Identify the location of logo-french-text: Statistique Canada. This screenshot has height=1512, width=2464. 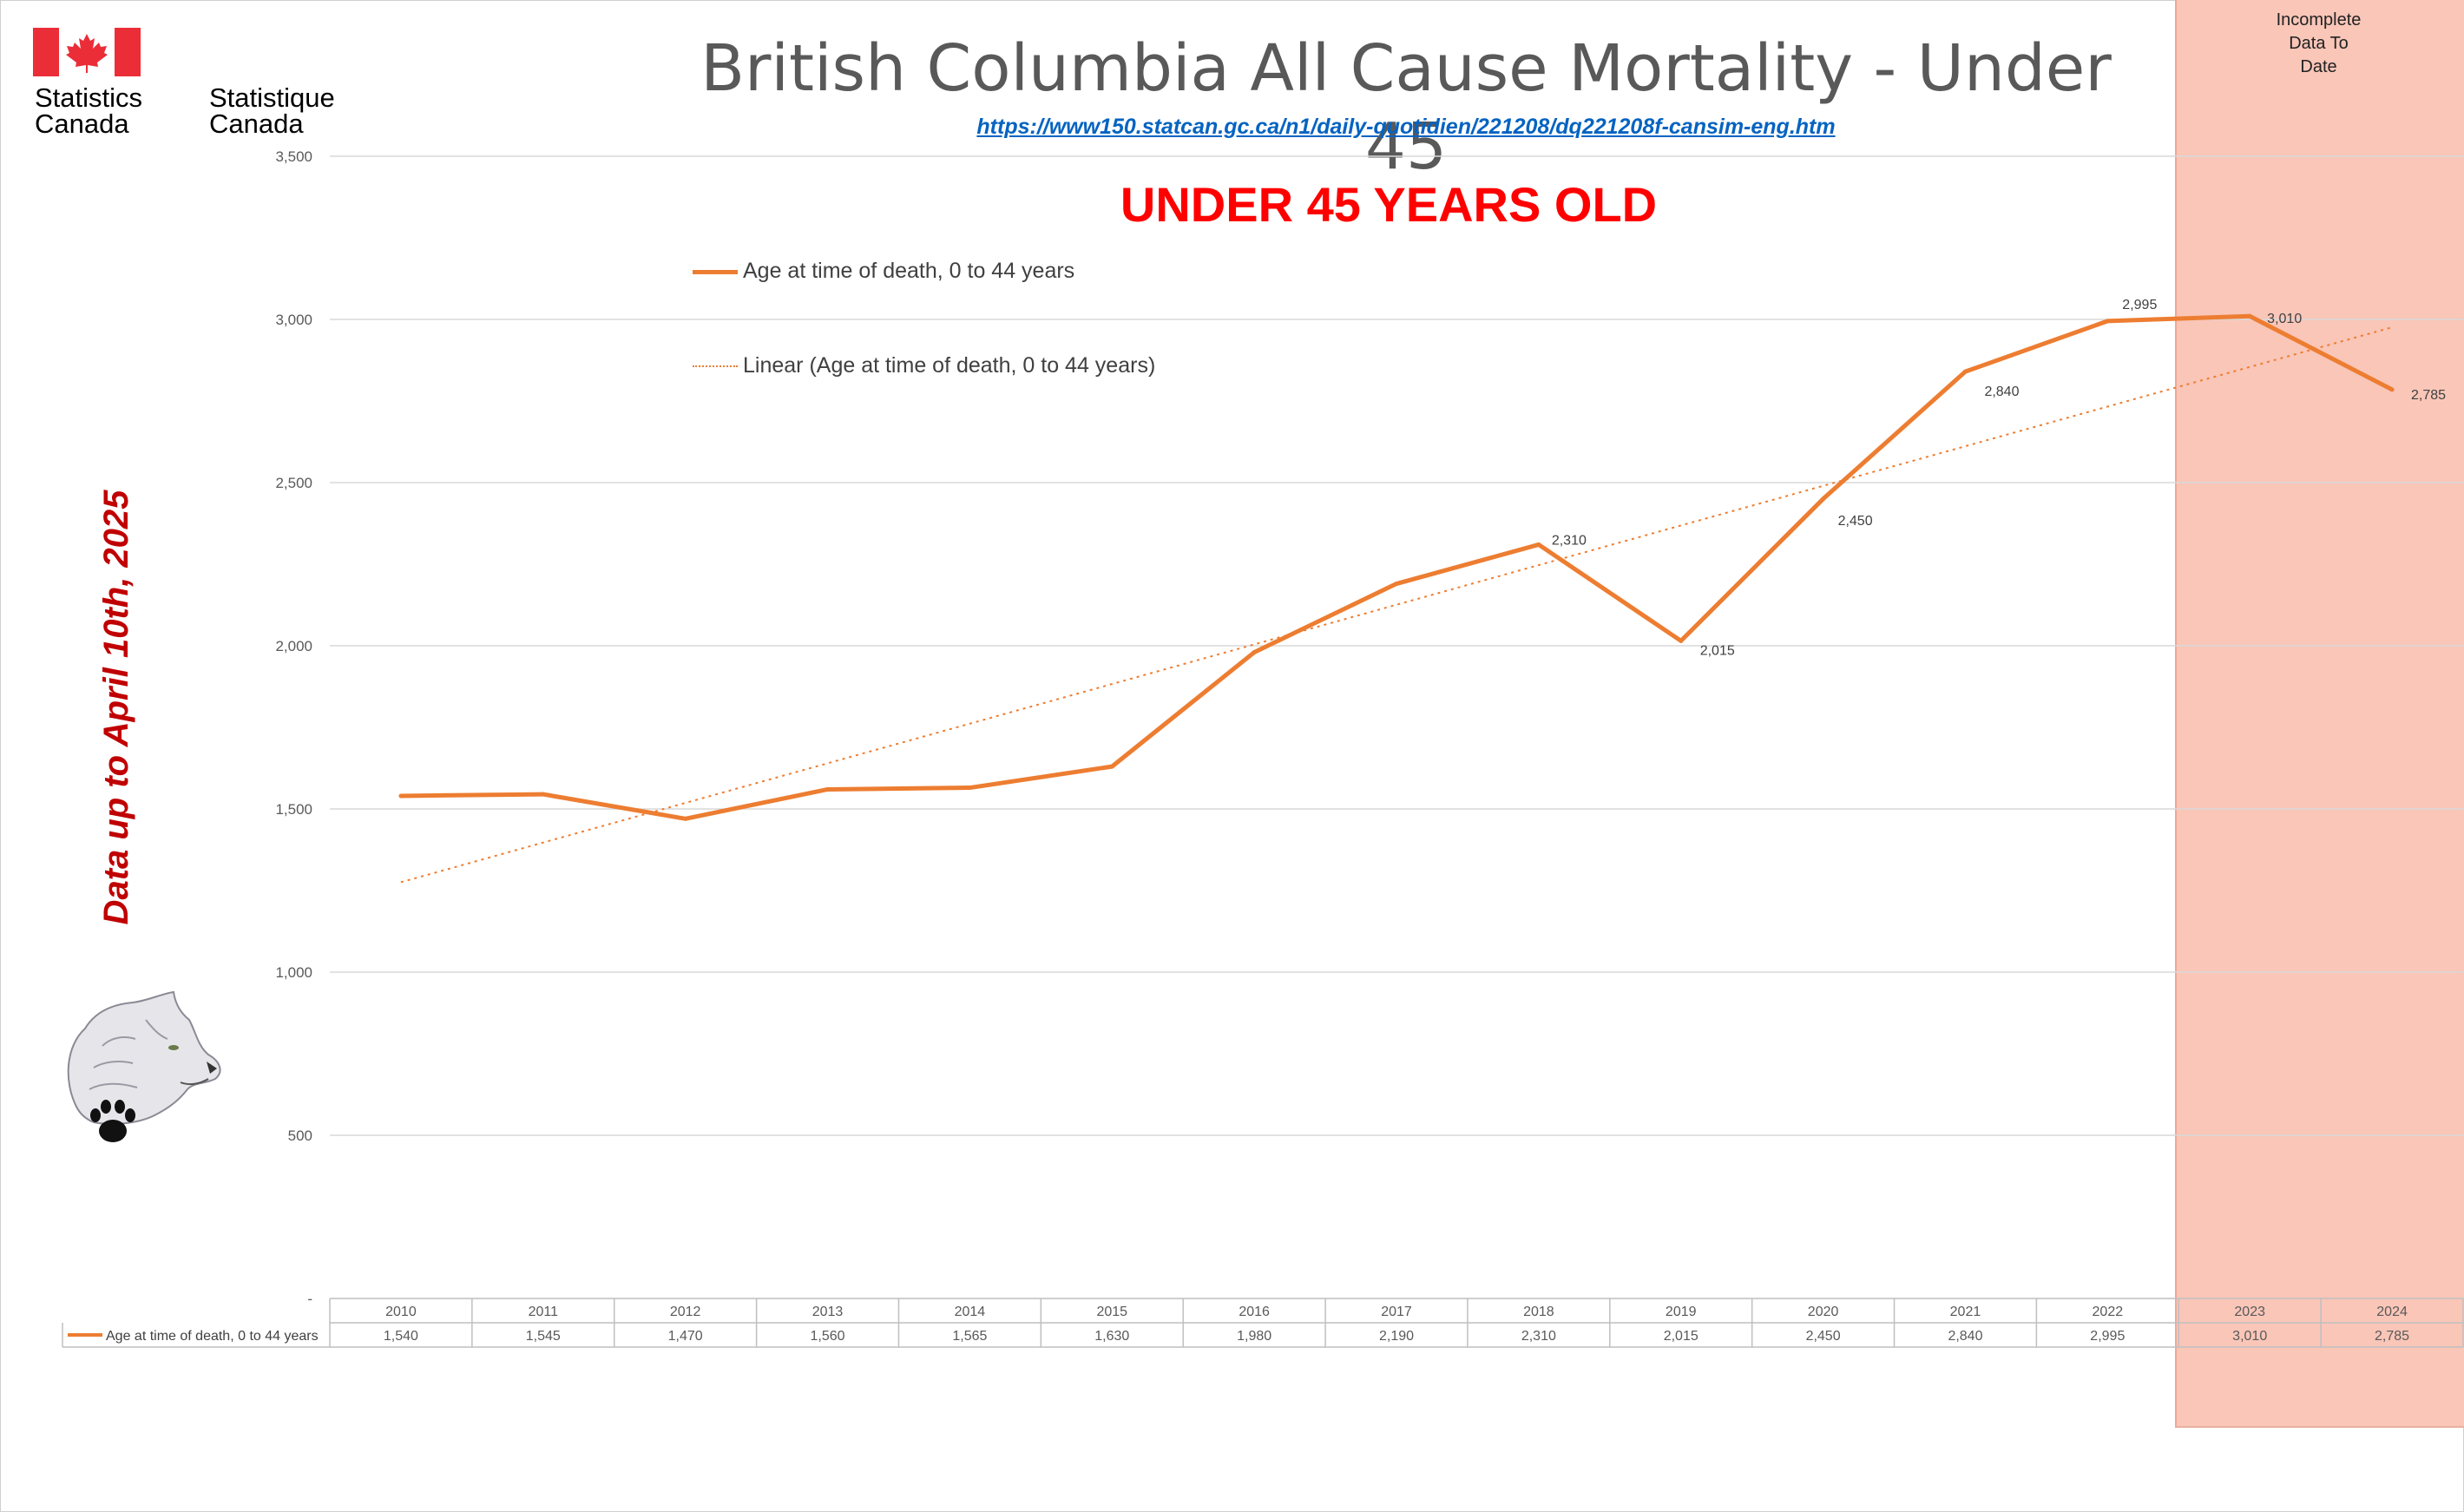
(272, 110).